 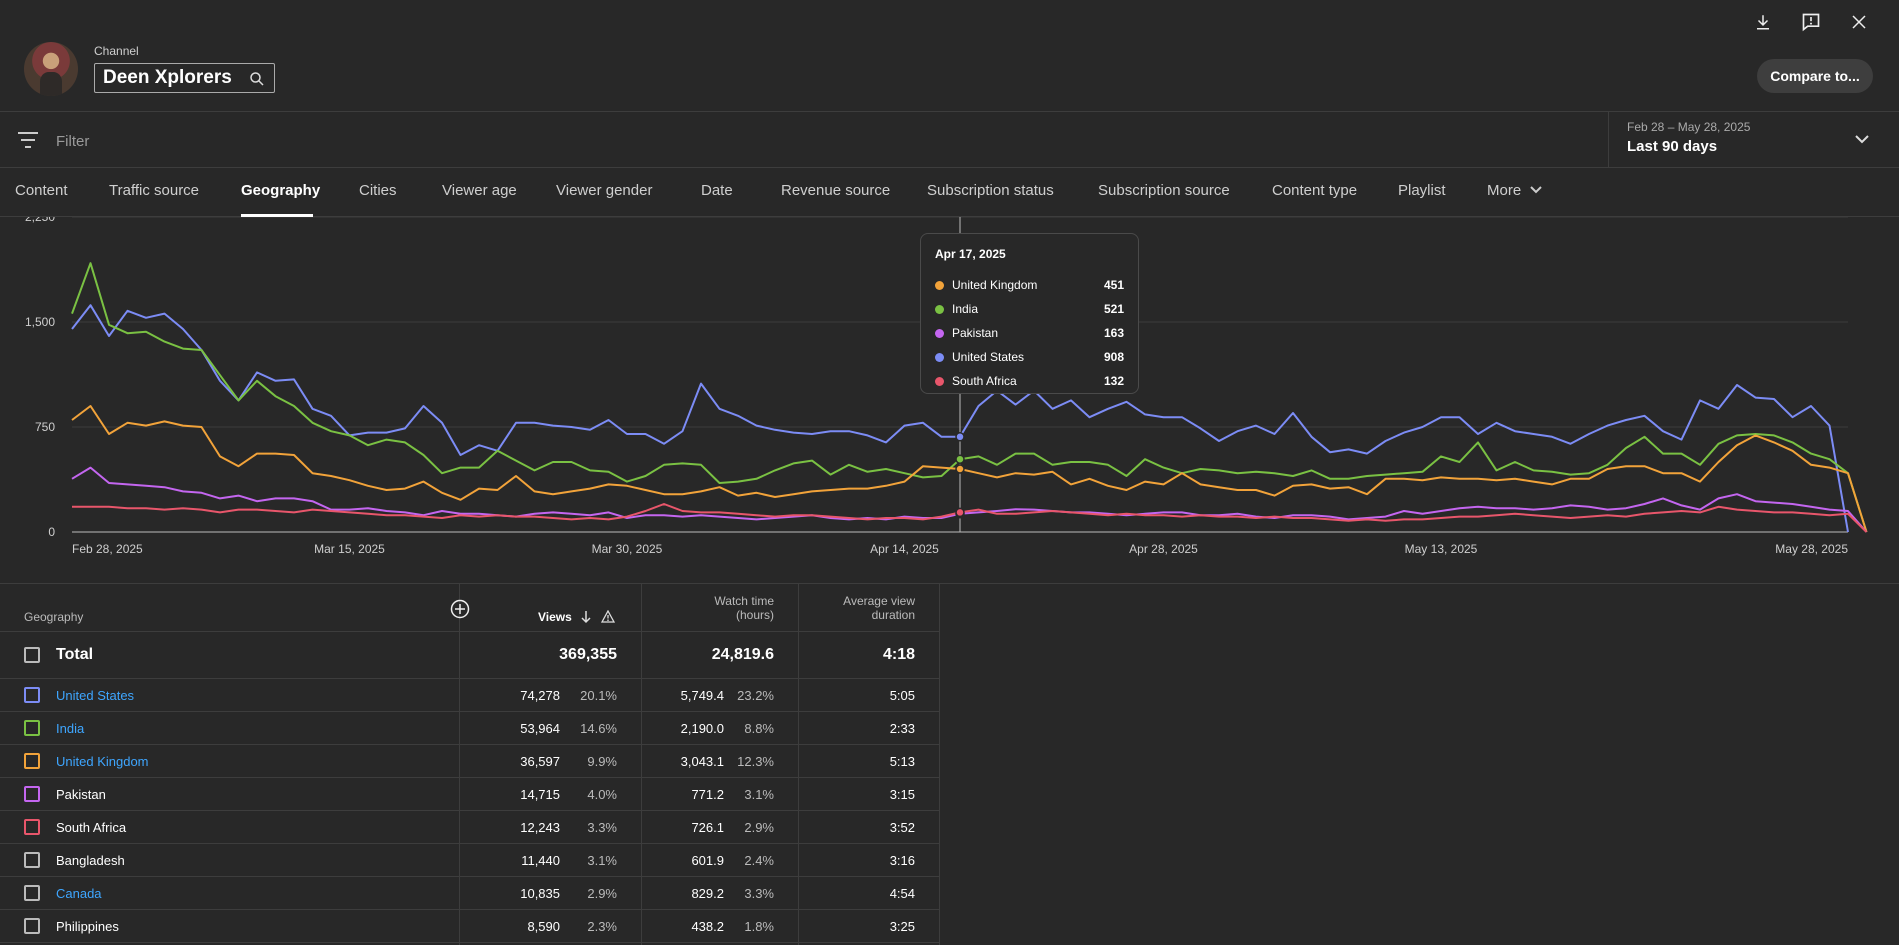 What do you see at coordinates (306, 141) in the screenshot?
I see `filter-input` at bounding box center [306, 141].